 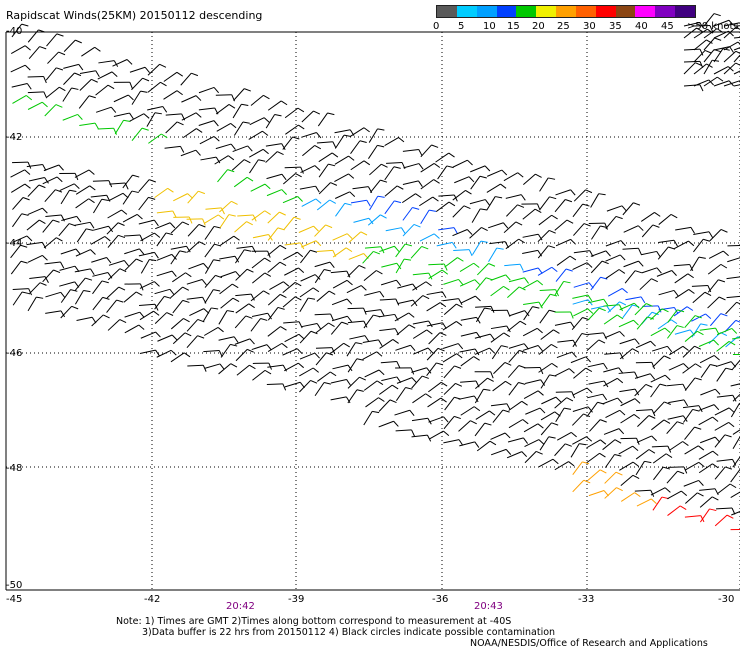 I want to click on legend-label: 30, so click(x=589, y=26).